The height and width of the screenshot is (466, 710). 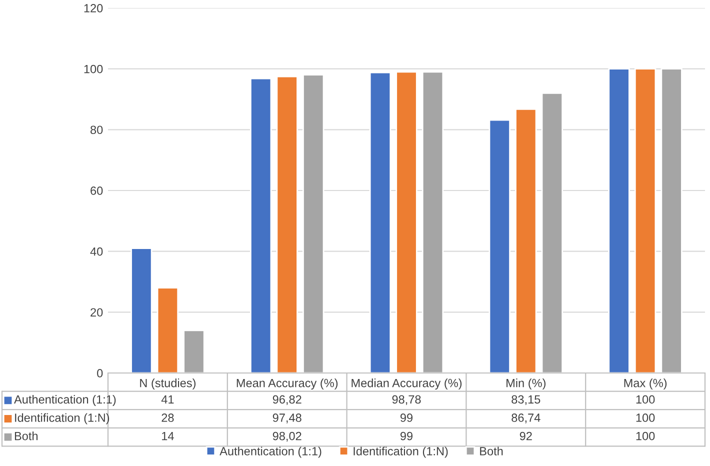 I want to click on y-tick-label: 0, so click(x=100, y=373).